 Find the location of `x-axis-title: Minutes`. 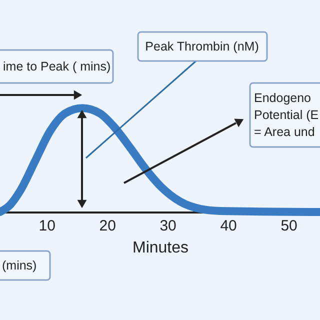

x-axis-title: Minutes is located at coordinates (160, 248).